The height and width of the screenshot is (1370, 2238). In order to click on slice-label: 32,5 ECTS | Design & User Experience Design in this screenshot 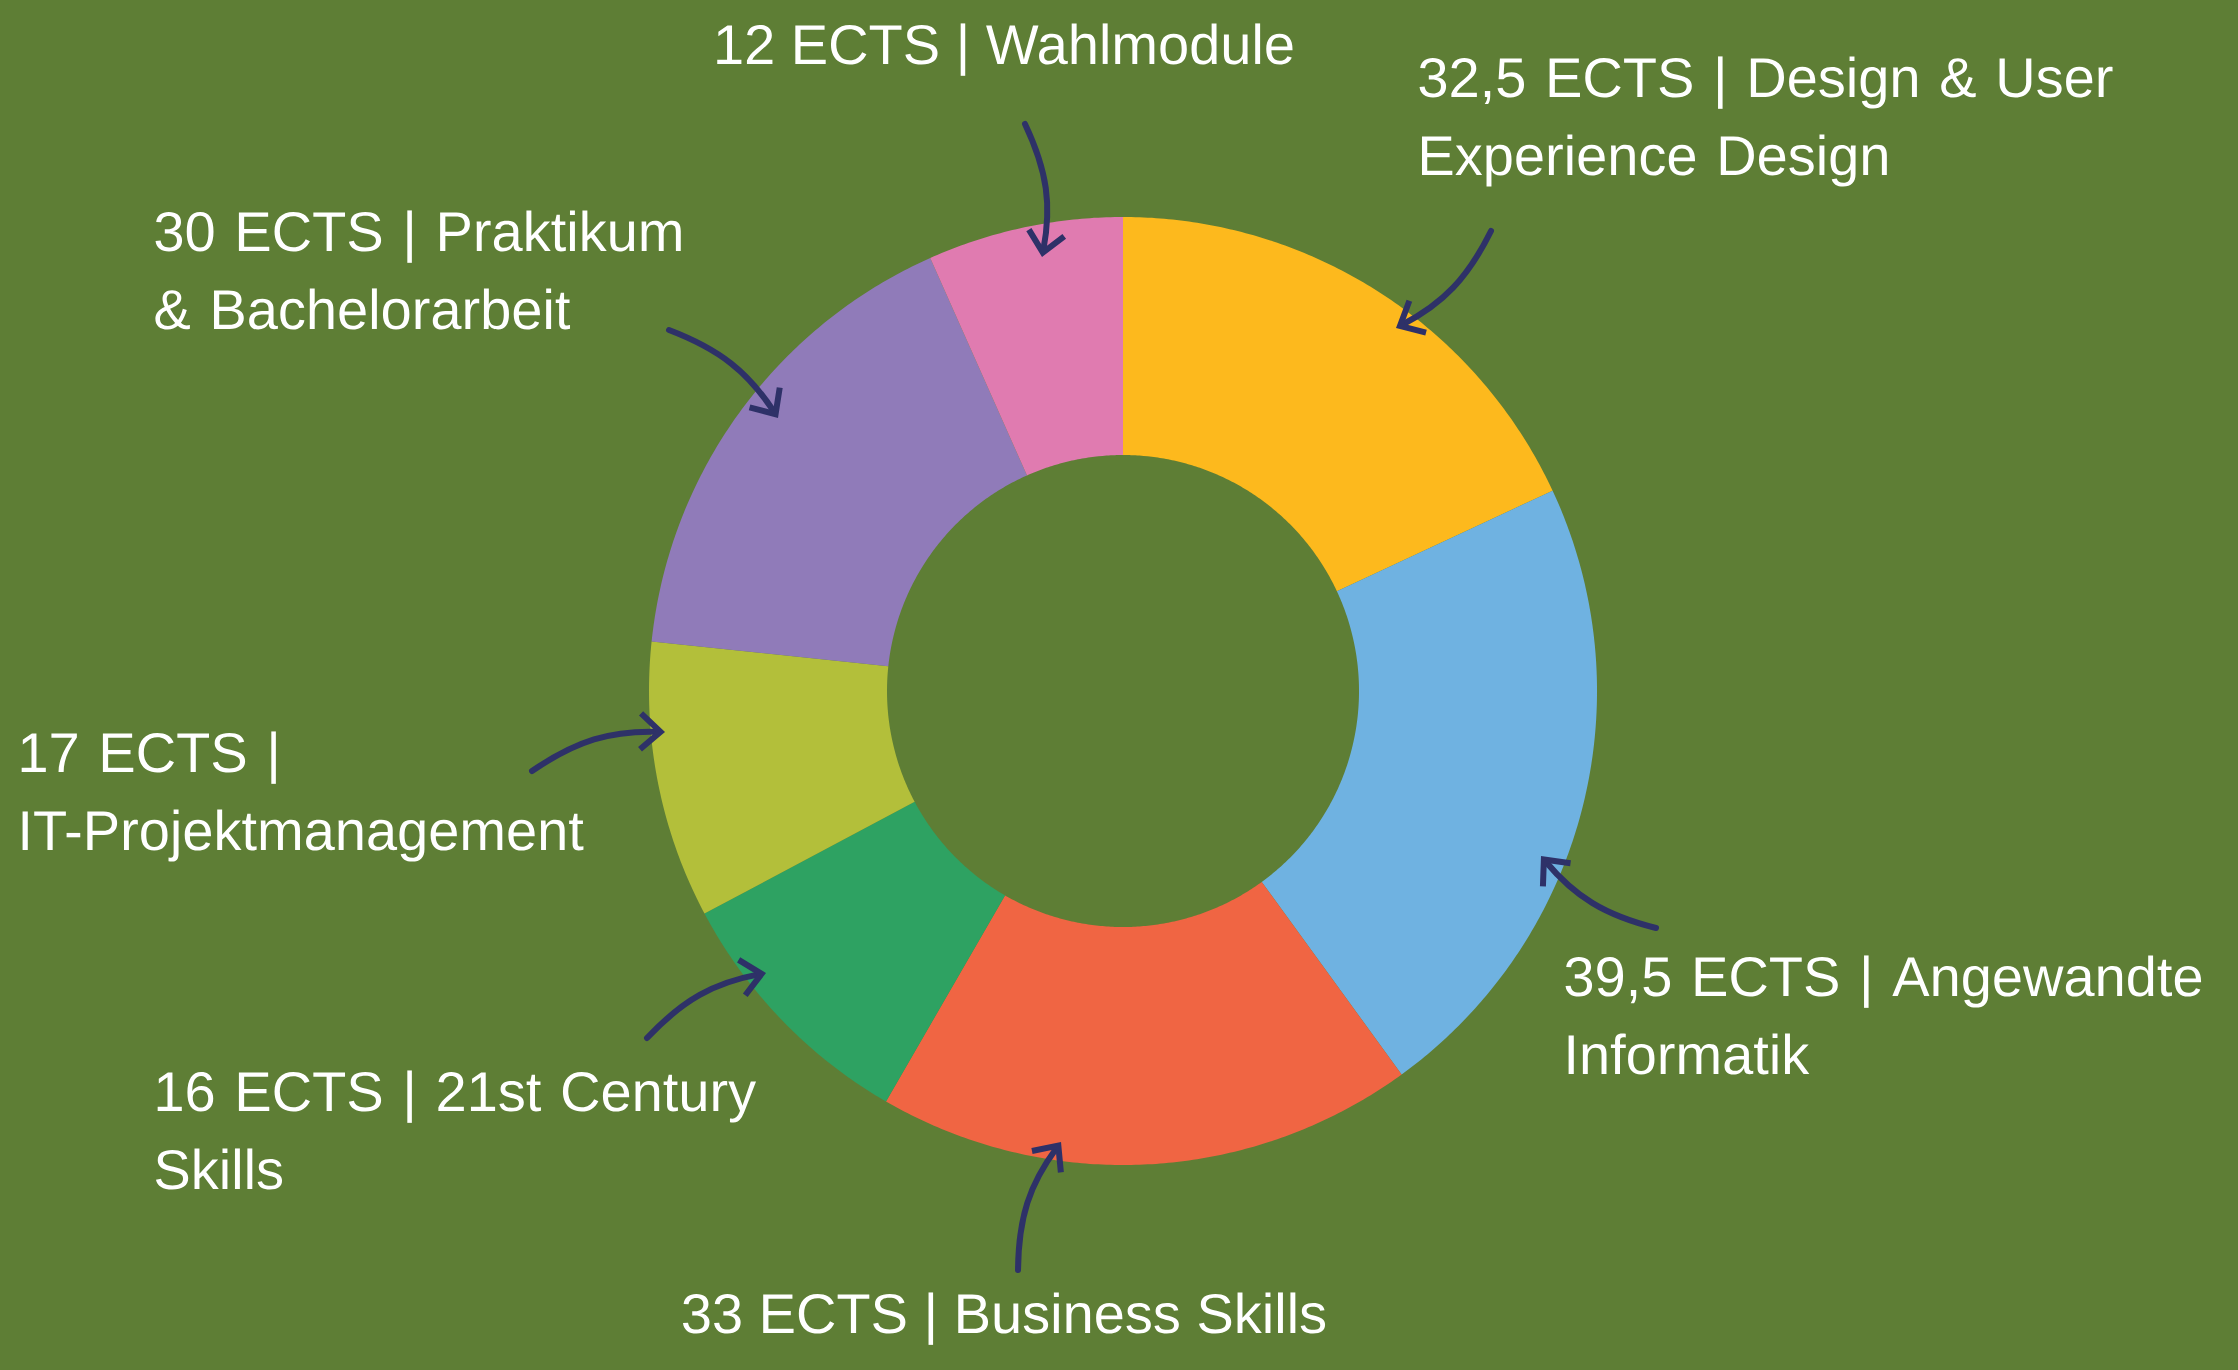, I will do `click(1766, 121)`.